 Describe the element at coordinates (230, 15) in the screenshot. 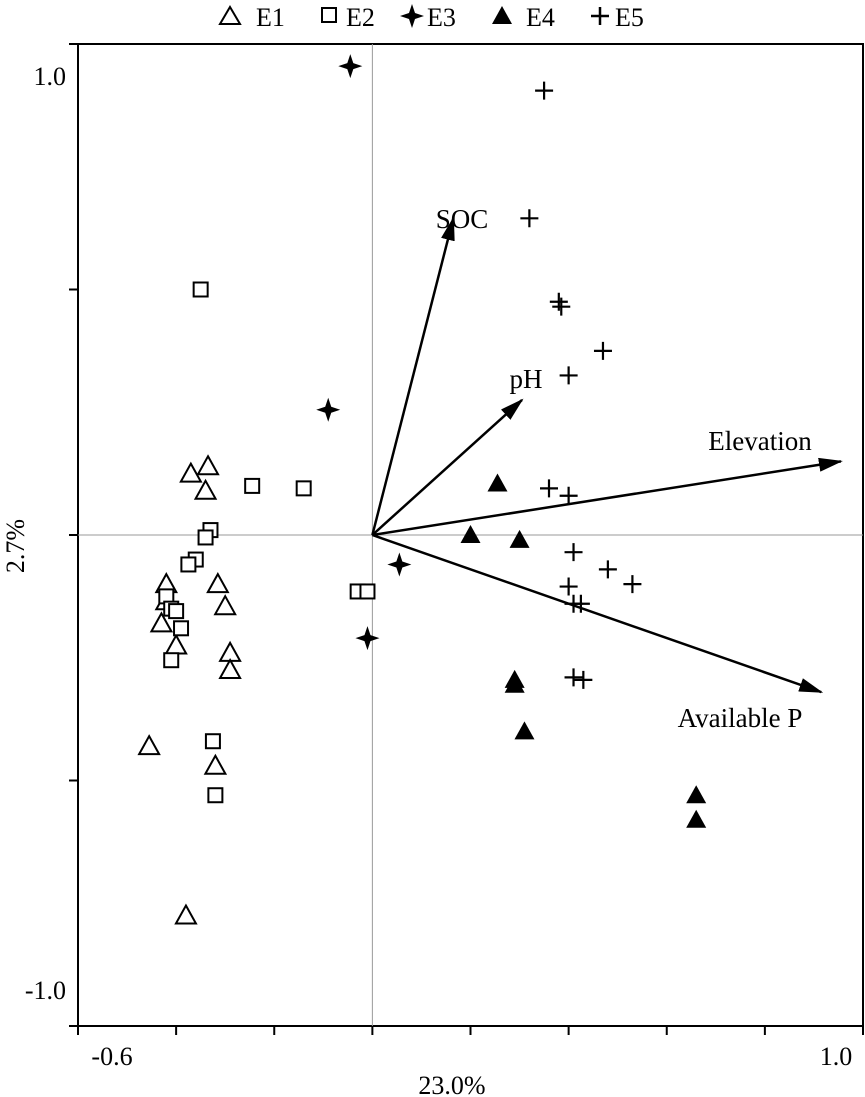

I see `open-triangle-icon` at that location.